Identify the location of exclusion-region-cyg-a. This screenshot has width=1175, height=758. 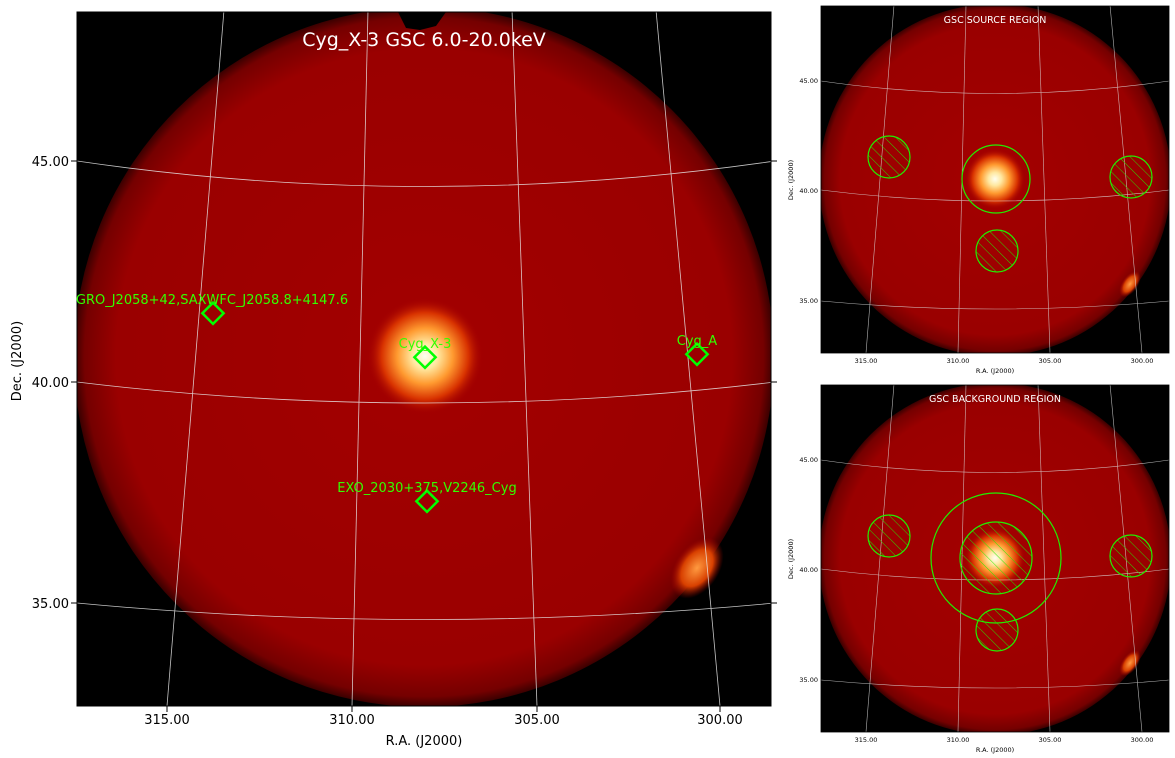
(1131, 177).